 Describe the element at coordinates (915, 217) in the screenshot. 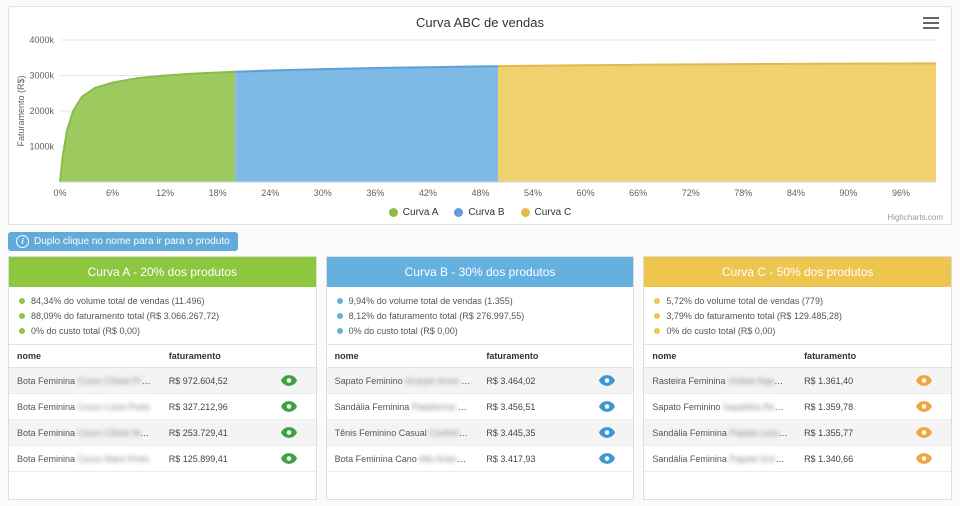

I see `highcharts-credits-link: Highcharts.com` at that location.